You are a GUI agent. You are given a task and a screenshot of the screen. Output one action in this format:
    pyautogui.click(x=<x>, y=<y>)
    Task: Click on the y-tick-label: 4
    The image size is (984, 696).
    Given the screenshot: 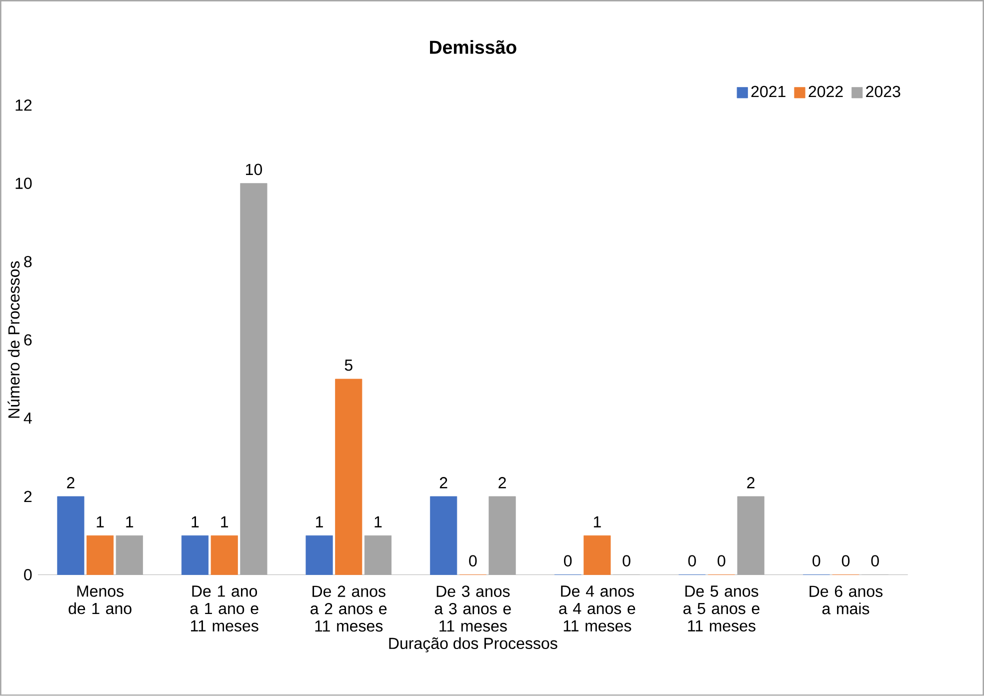 What is the action you would take?
    pyautogui.click(x=28, y=418)
    